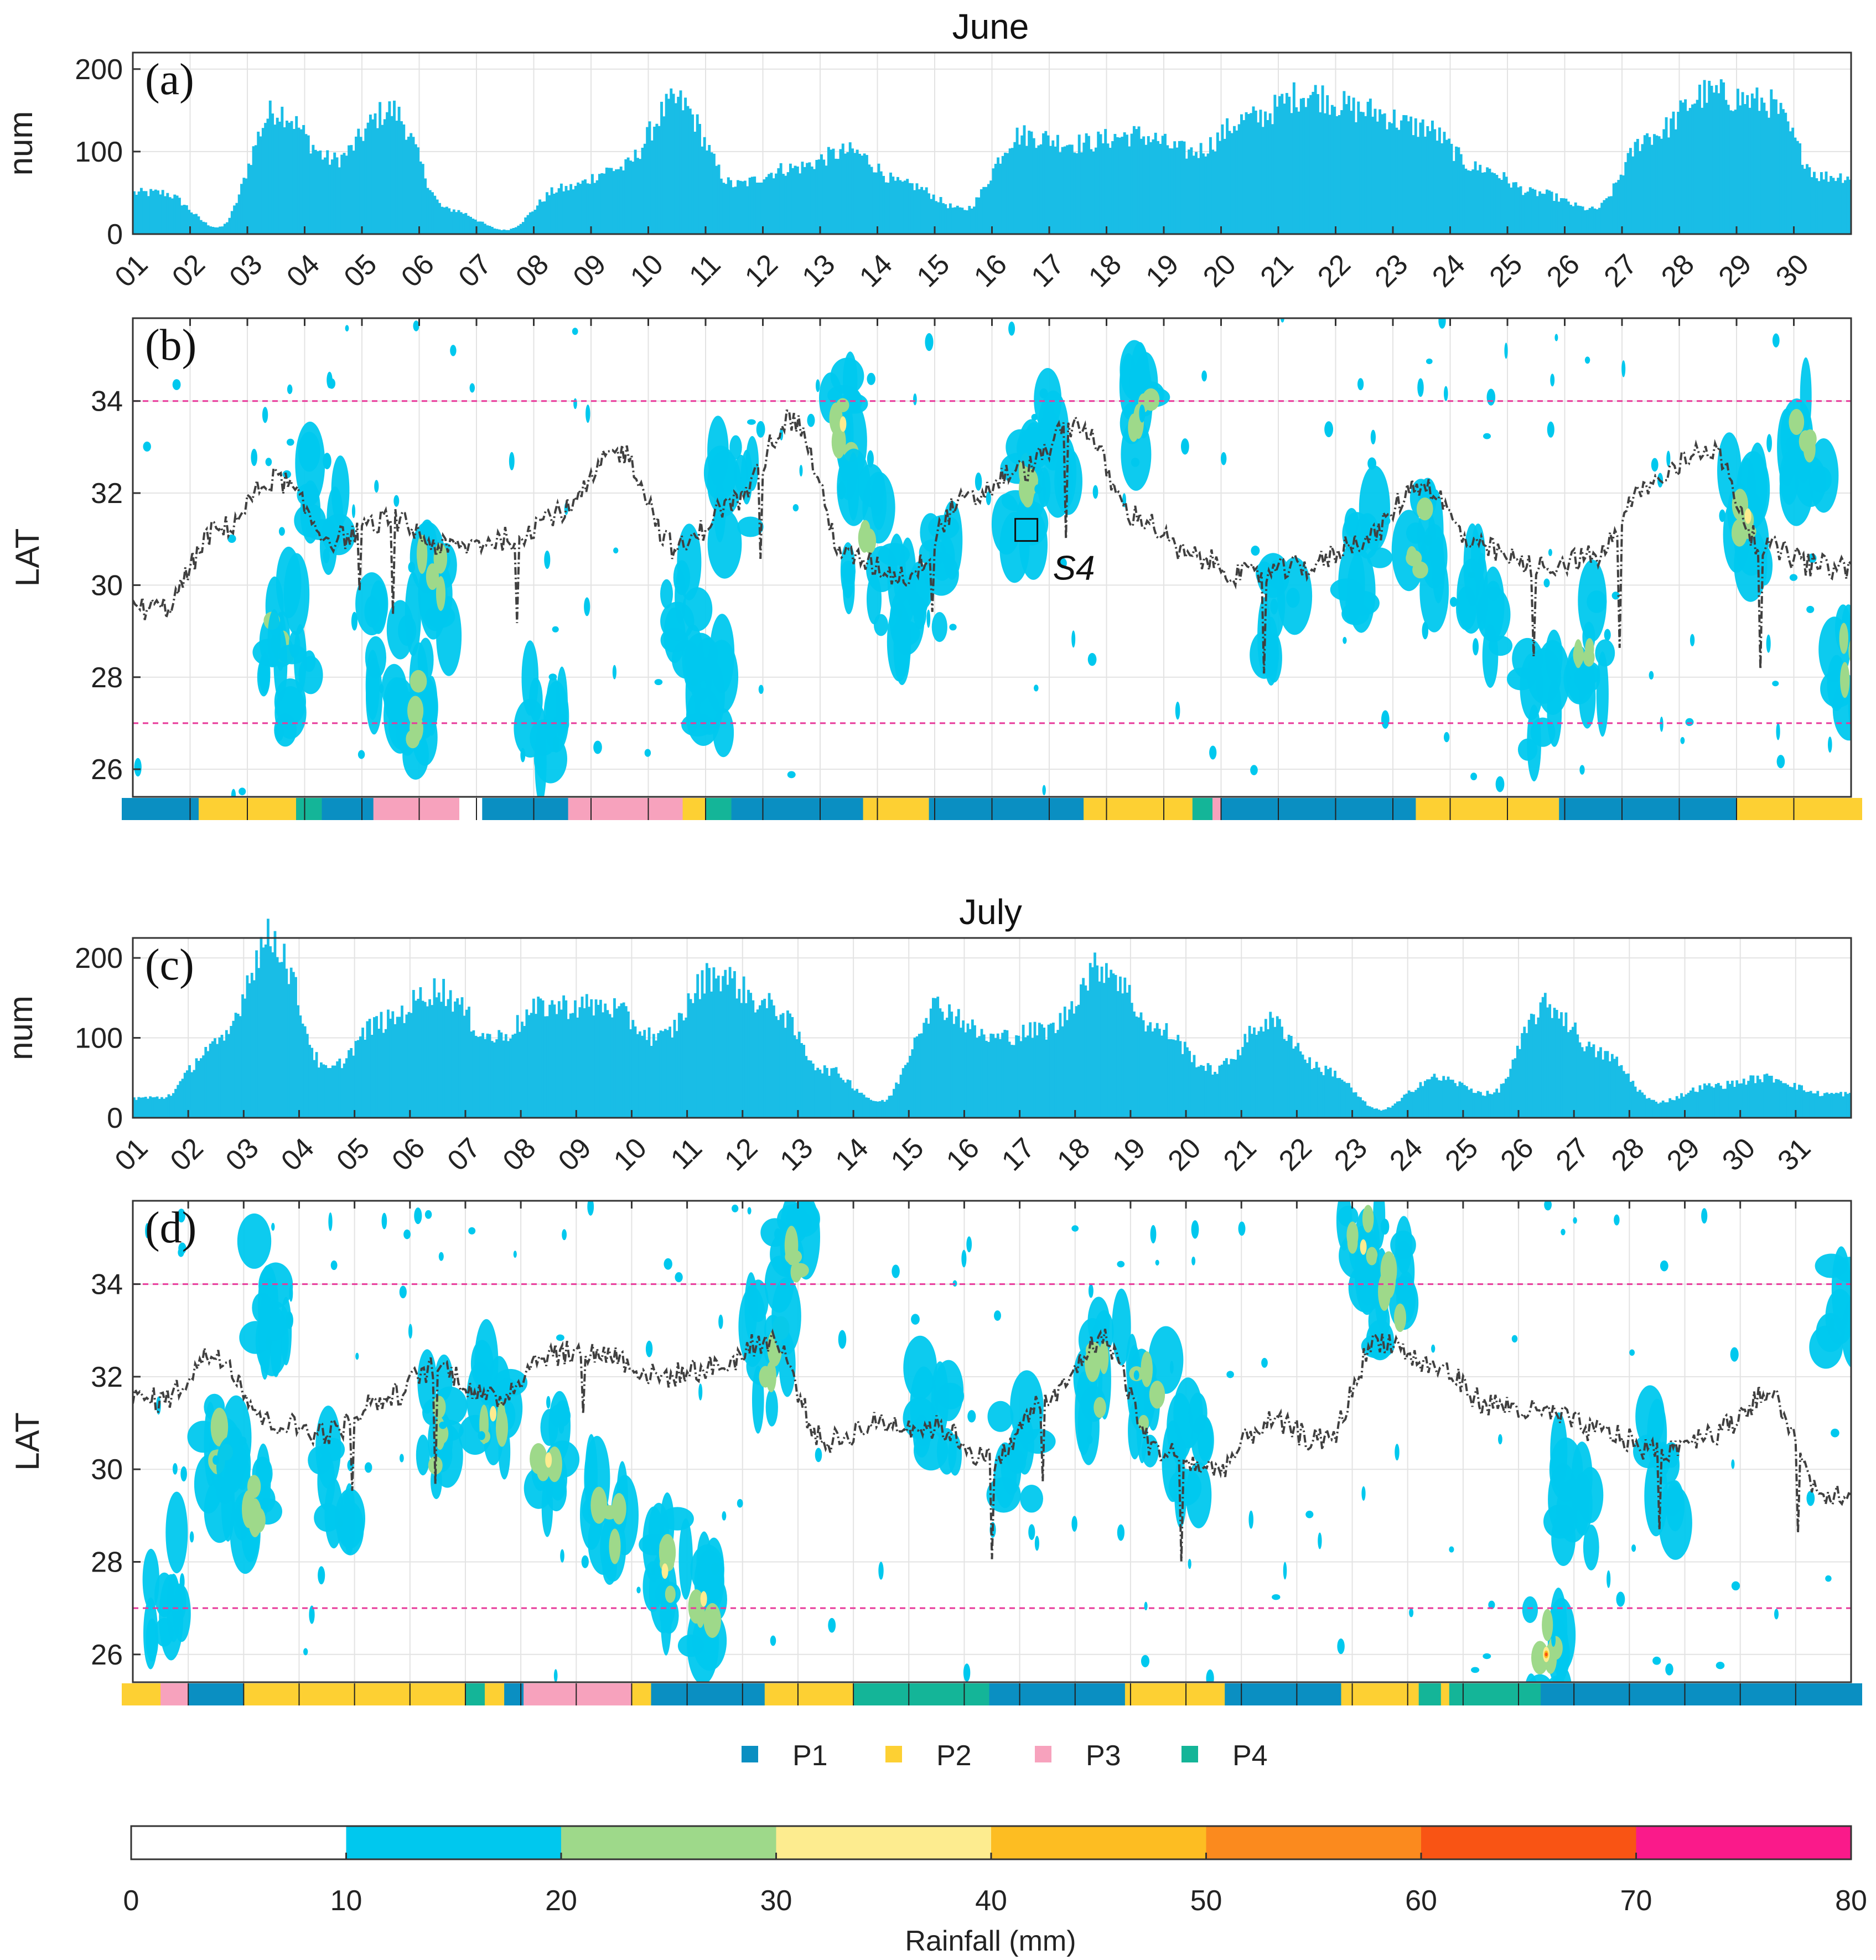 The image size is (1876, 1960). Describe the element at coordinates (1845, 680) in the screenshot. I see `rain-blob-20mm` at that location.